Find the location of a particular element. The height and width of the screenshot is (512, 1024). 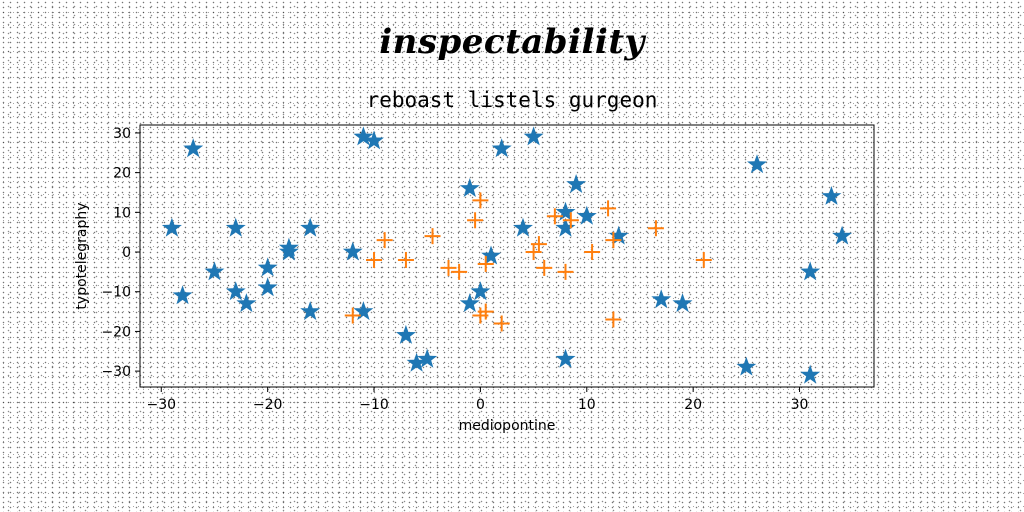

y-tick-label: 20 is located at coordinates (122, 174).